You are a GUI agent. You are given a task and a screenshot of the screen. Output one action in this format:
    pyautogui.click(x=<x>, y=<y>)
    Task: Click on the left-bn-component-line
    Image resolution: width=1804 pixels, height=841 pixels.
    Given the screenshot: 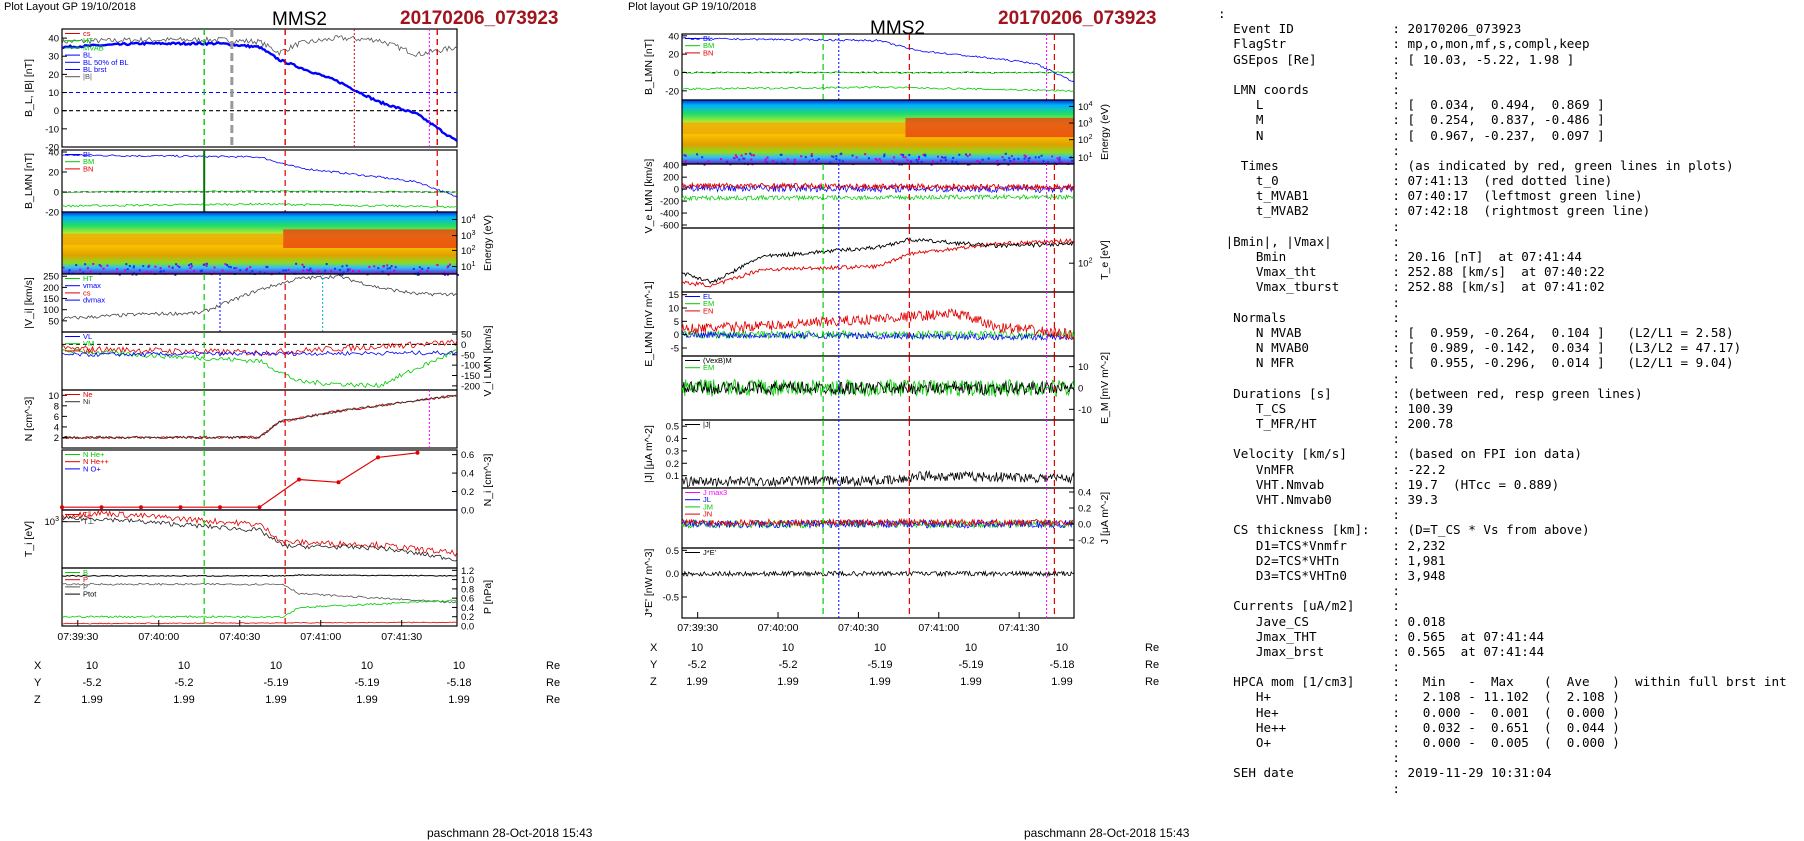 What is the action you would take?
    pyautogui.click(x=259, y=205)
    